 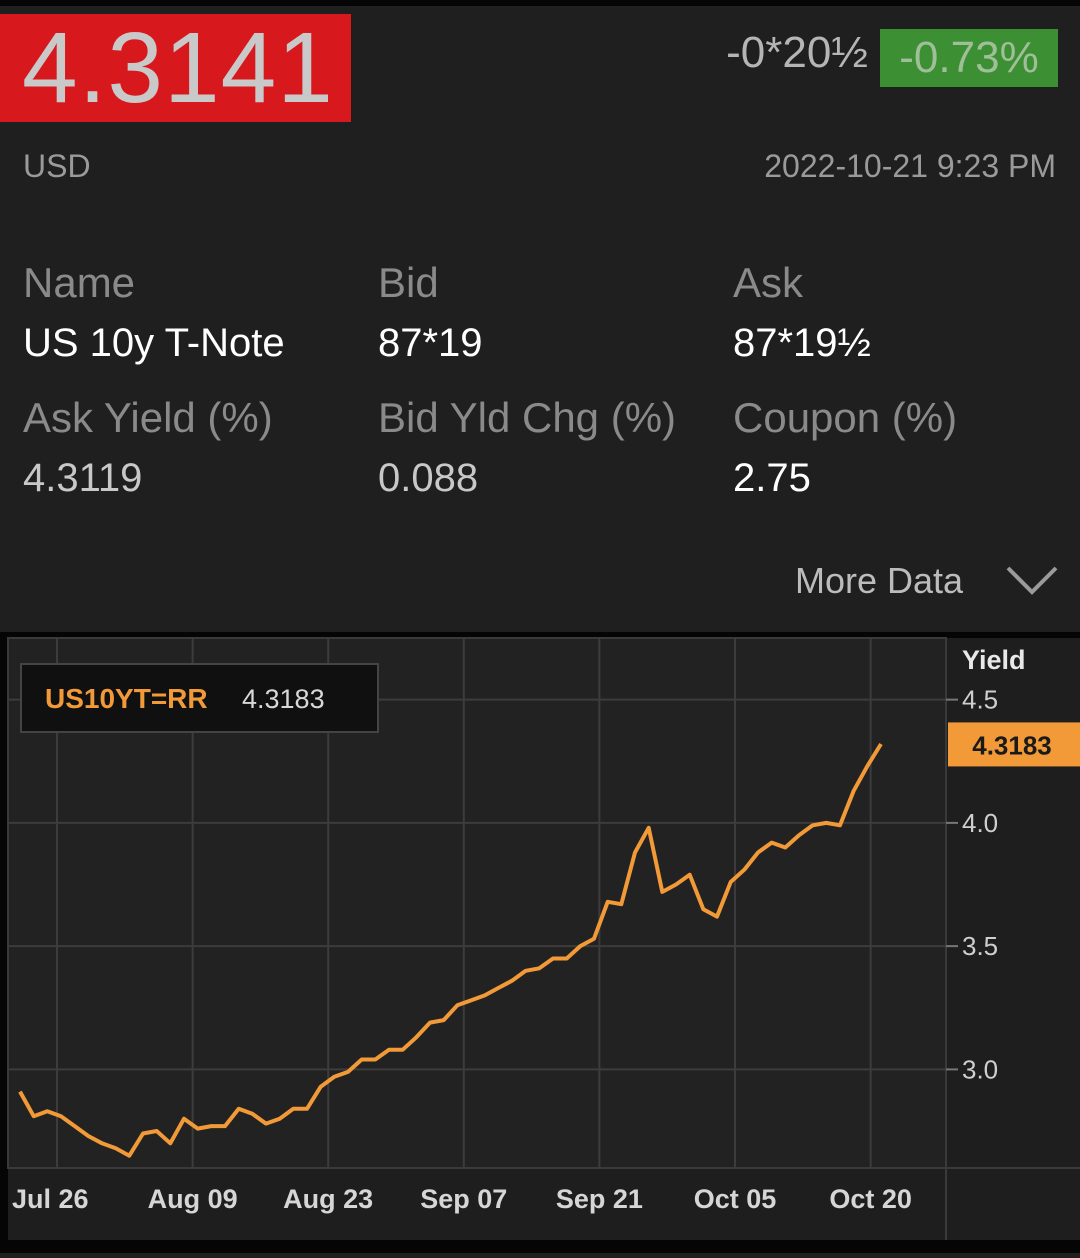 What do you see at coordinates (328, 1199) in the screenshot?
I see `x-tick-label: Aug 23` at bounding box center [328, 1199].